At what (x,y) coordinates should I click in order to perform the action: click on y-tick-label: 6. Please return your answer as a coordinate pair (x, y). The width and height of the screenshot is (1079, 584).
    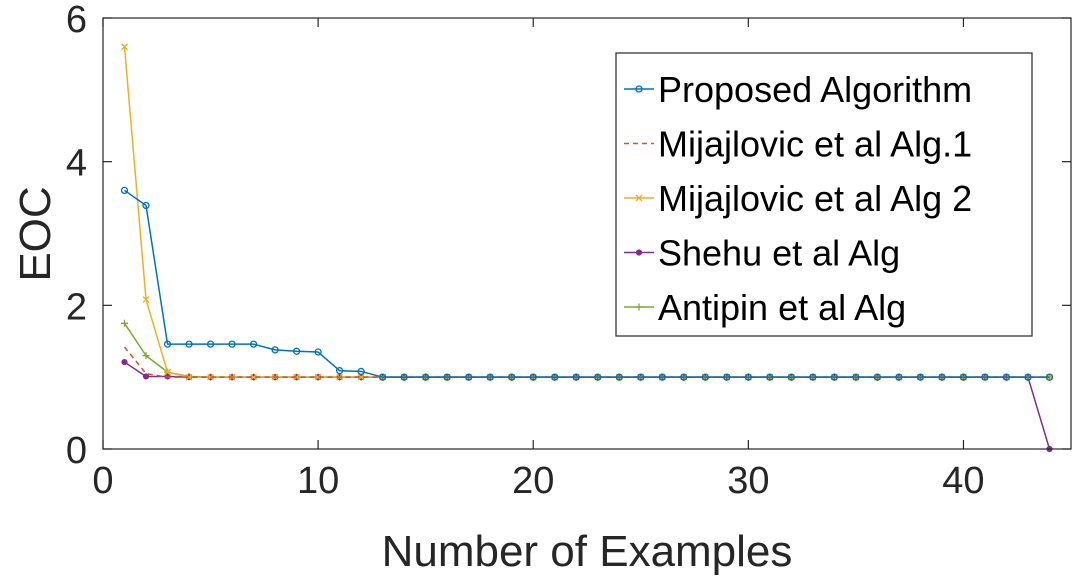
    Looking at the image, I should click on (76, 20).